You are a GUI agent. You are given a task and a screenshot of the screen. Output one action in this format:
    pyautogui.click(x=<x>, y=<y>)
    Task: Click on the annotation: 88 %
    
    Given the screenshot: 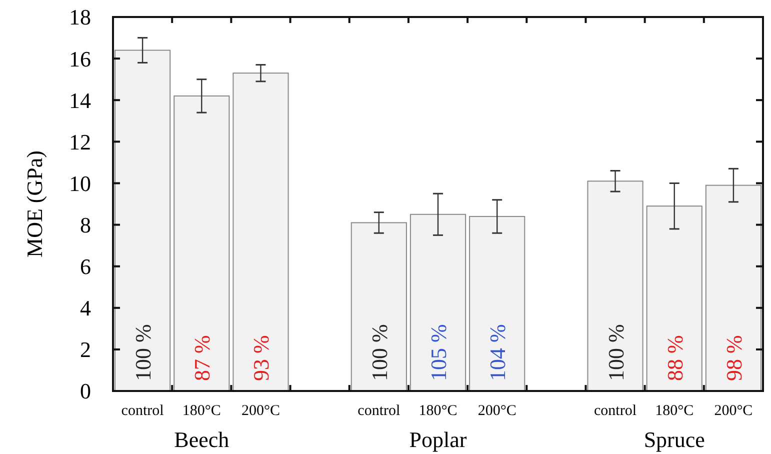 What is the action you would take?
    pyautogui.click(x=675, y=358)
    